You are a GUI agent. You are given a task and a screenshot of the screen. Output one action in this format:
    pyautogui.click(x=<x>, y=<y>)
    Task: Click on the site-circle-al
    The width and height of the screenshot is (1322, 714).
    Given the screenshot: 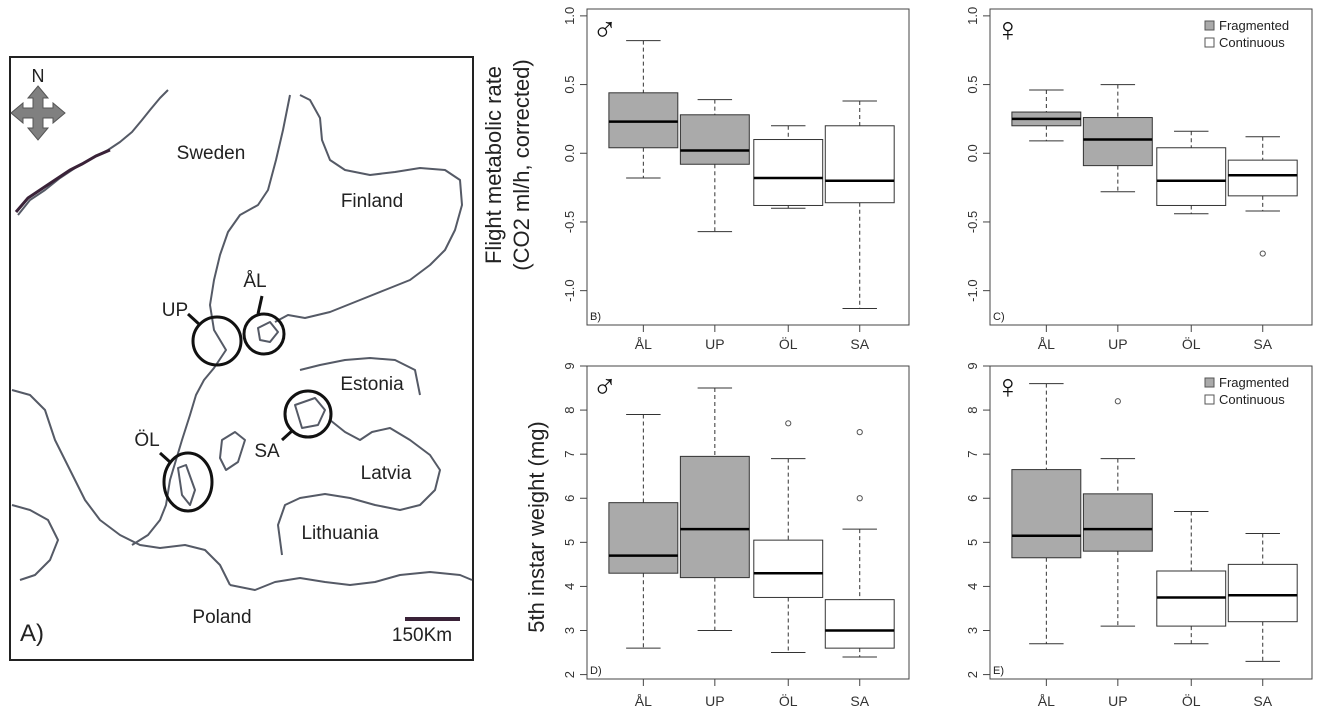 What is the action you would take?
    pyautogui.click(x=264, y=334)
    